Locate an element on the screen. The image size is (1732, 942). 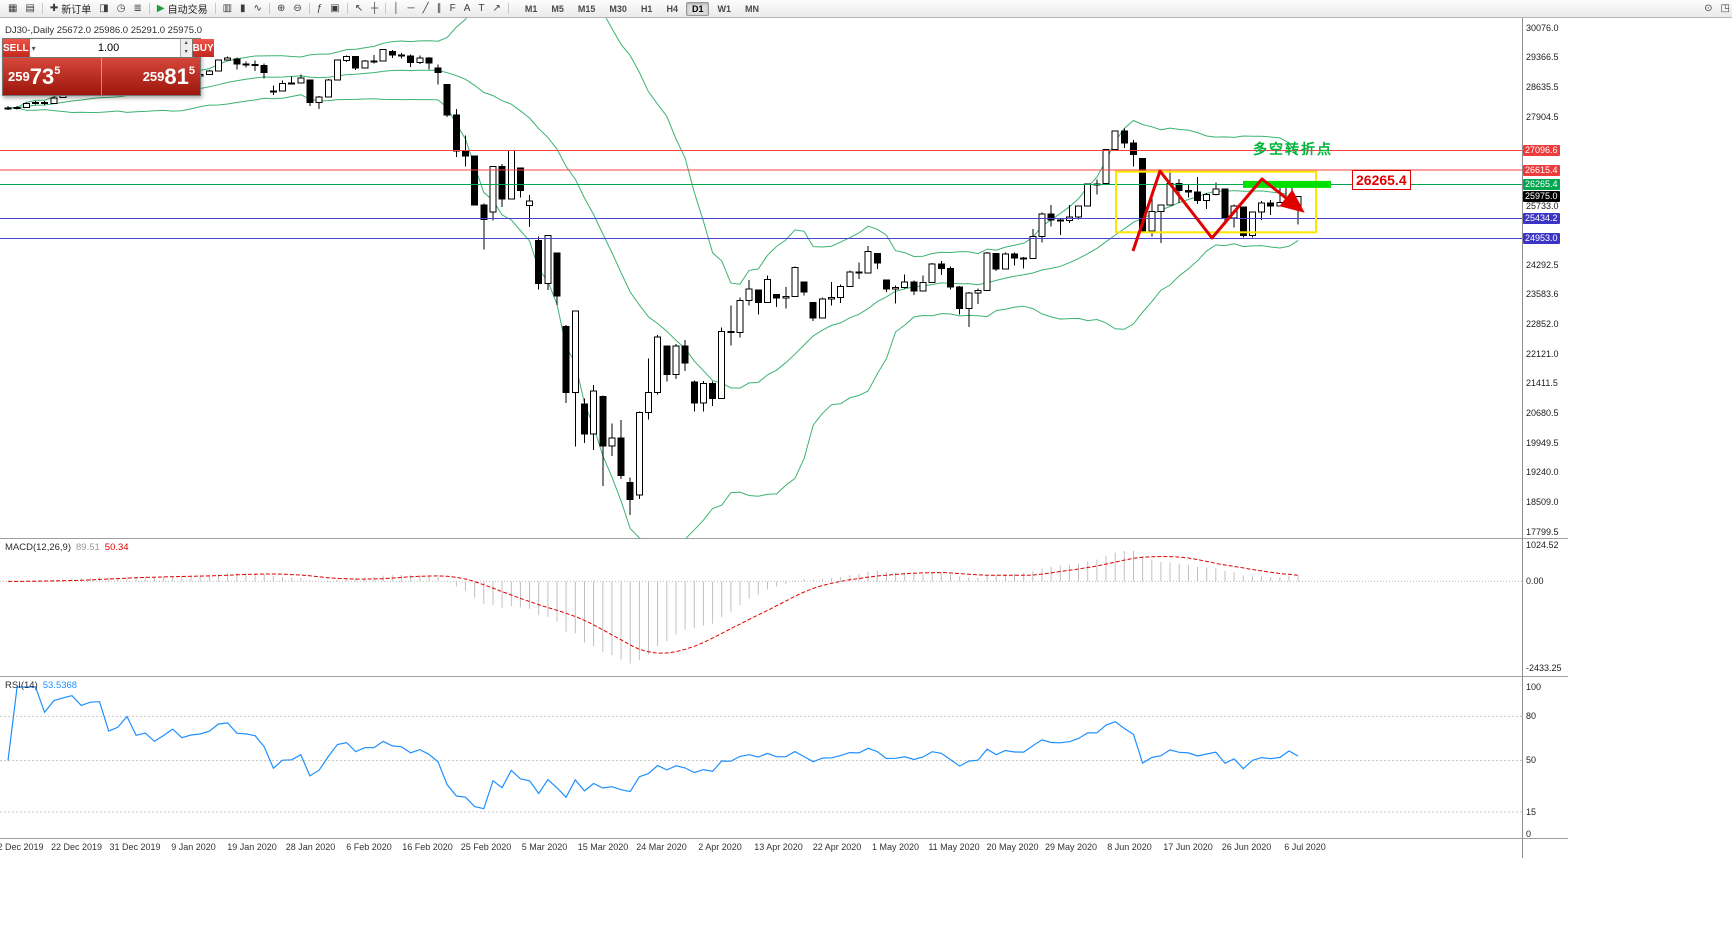
time-axis-label: 31 Dec 2019 is located at coordinates (135, 847).